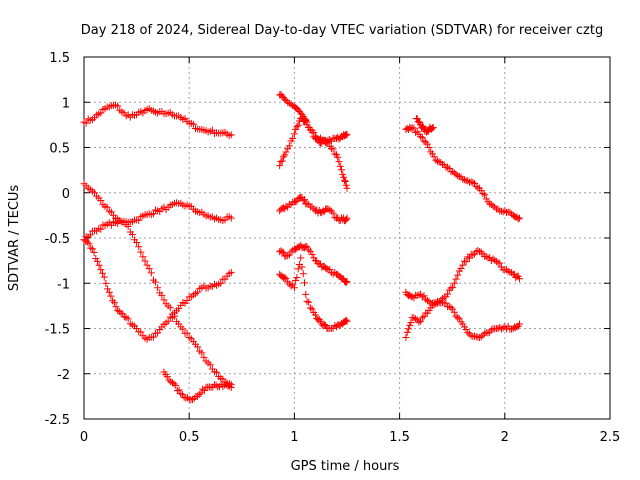 The image size is (640, 480). I want to click on y-tick-label: -1.5, so click(57, 330).